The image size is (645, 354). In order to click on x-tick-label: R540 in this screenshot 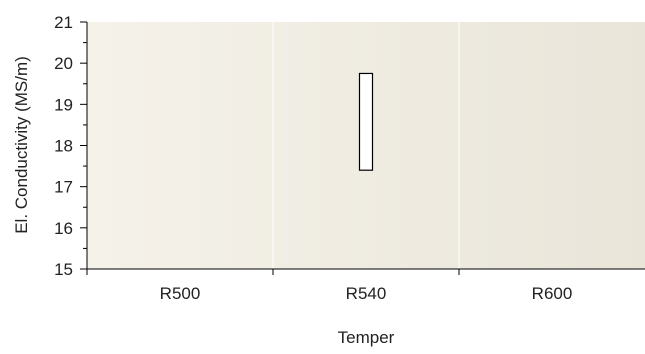, I will do `click(366, 293)`.